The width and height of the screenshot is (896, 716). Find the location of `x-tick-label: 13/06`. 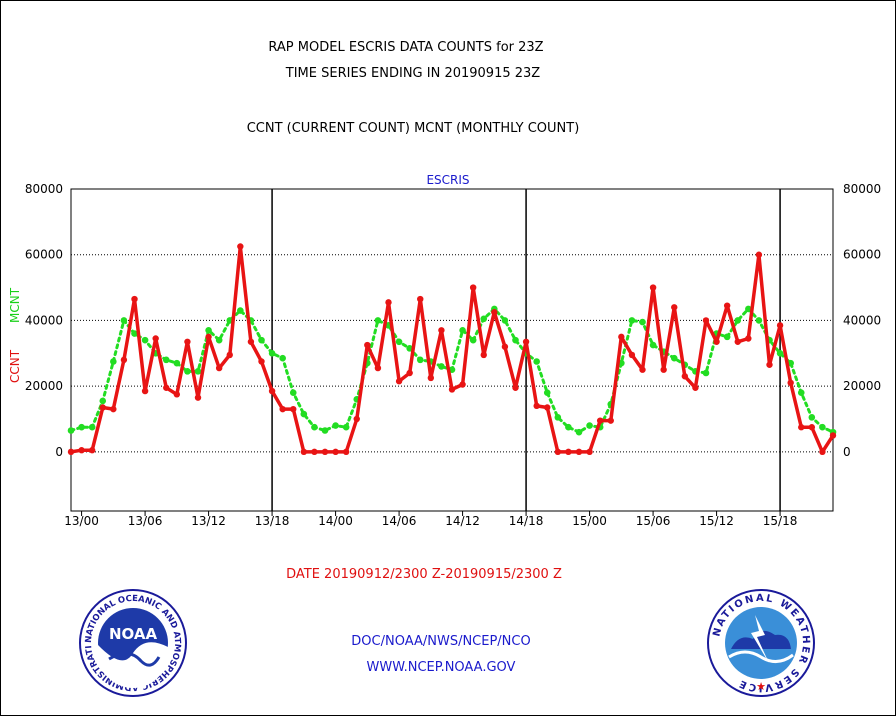

x-tick-label: 13/06 is located at coordinates (145, 521).